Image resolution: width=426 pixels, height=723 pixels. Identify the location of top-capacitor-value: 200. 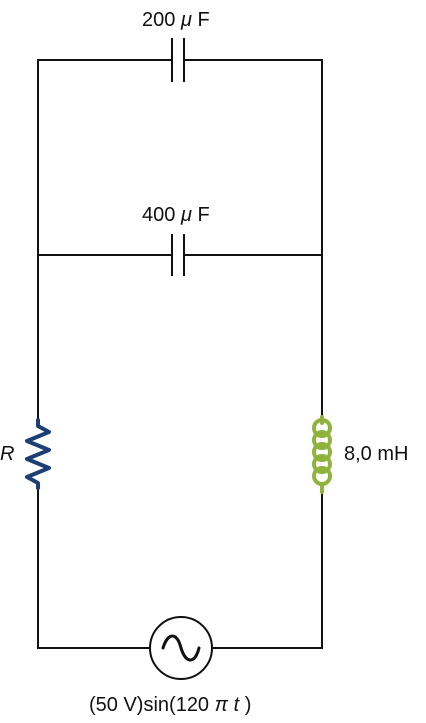
(158, 20).